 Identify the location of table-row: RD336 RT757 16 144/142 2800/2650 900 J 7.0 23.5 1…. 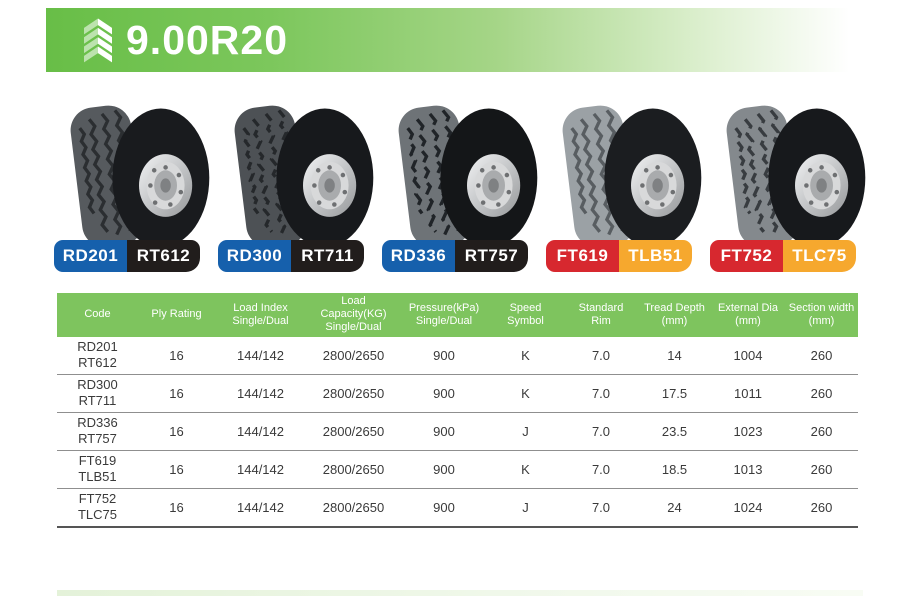
(457, 431).